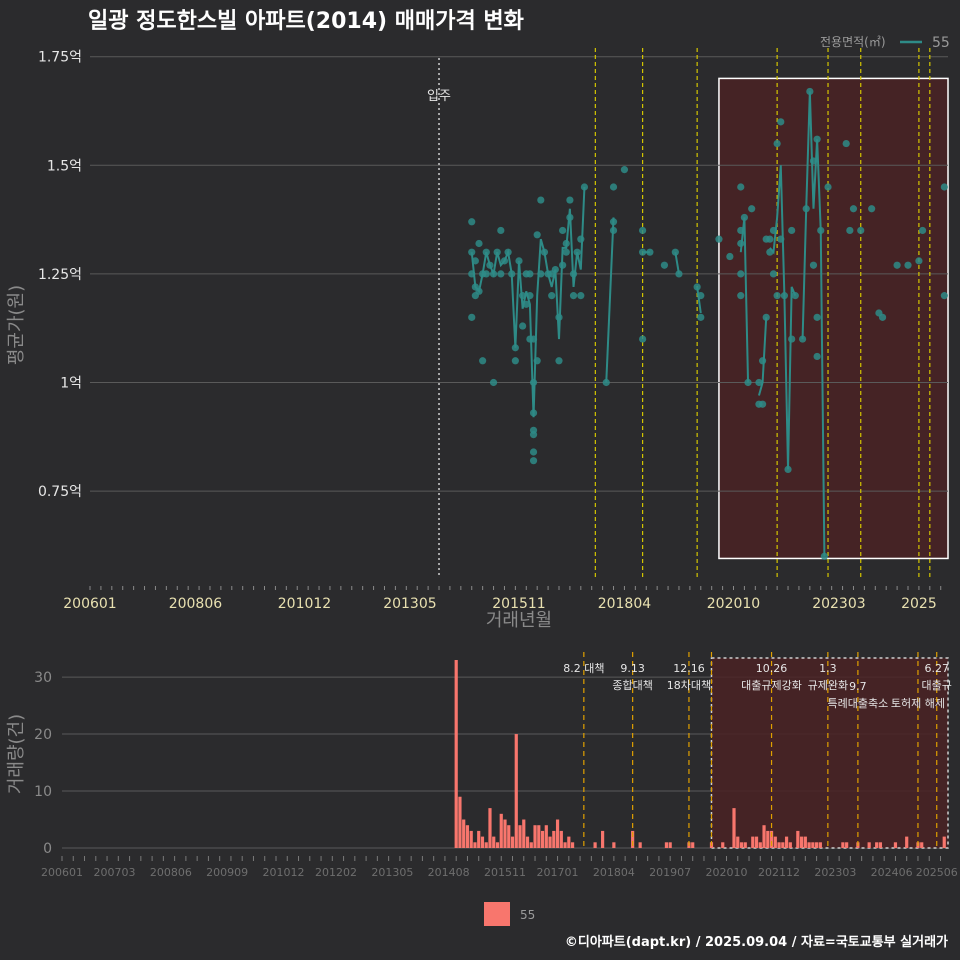 The height and width of the screenshot is (960, 960). I want to click on volume-x-tick-label: 202406, so click(892, 872).